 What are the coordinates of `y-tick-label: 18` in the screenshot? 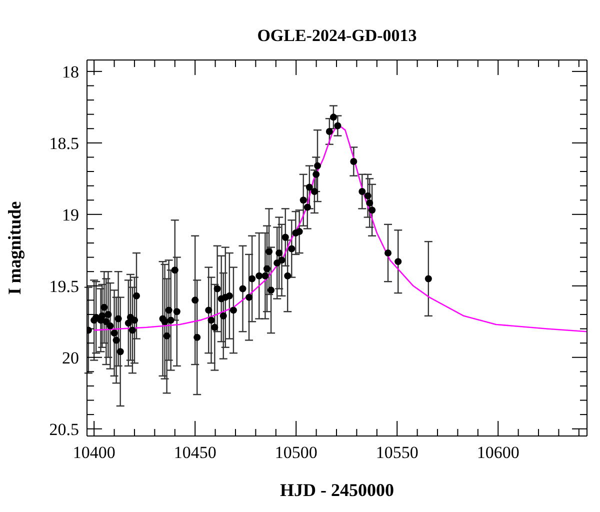 It's located at (70, 72).